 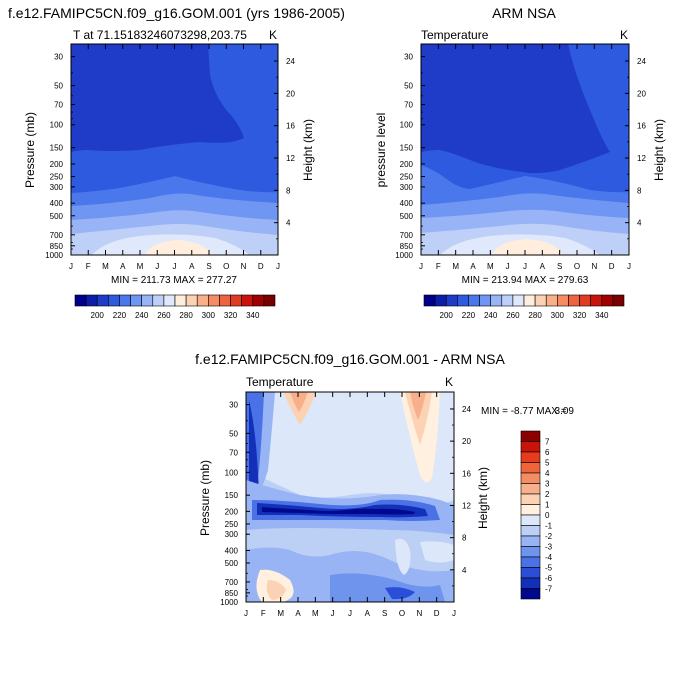 What do you see at coordinates (244, 266) in the screenshot?
I see `x-tick-label: N` at bounding box center [244, 266].